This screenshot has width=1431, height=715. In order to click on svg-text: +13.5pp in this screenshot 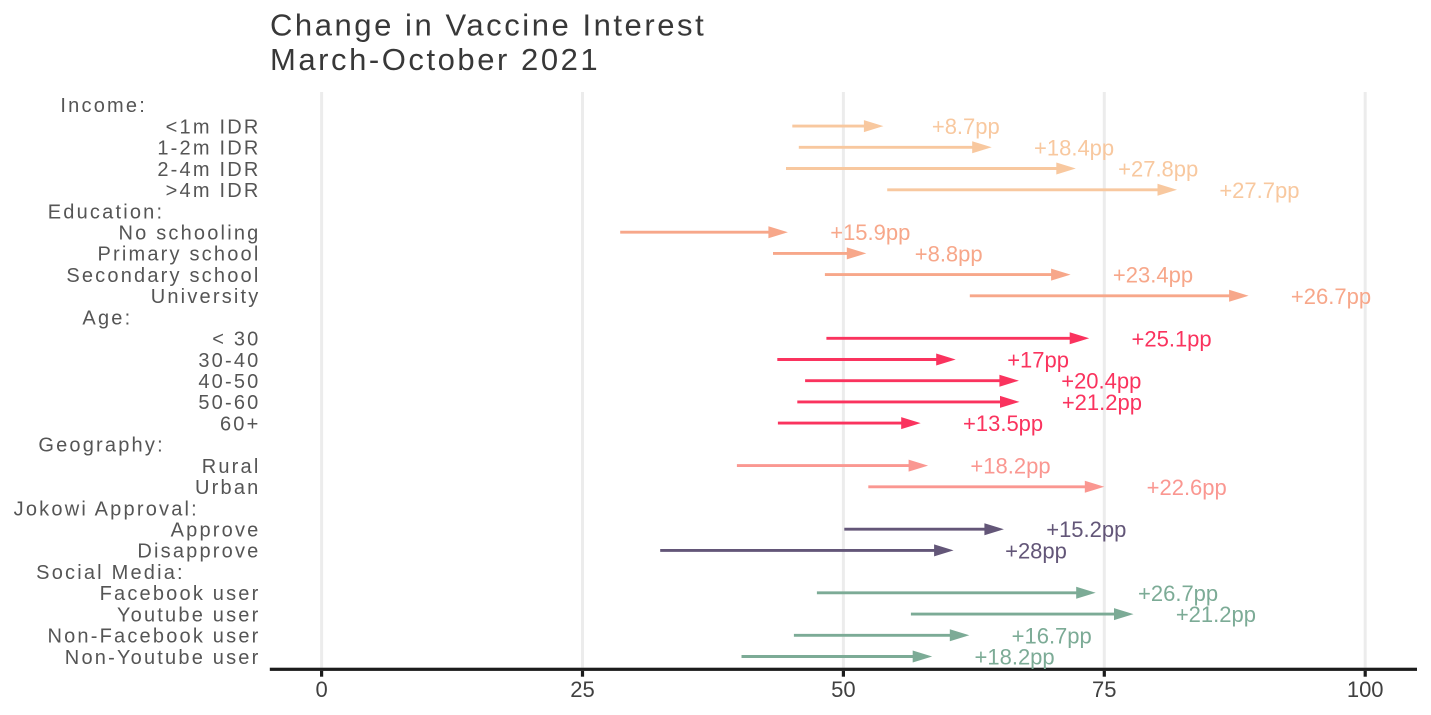, I will do `click(1003, 423)`.